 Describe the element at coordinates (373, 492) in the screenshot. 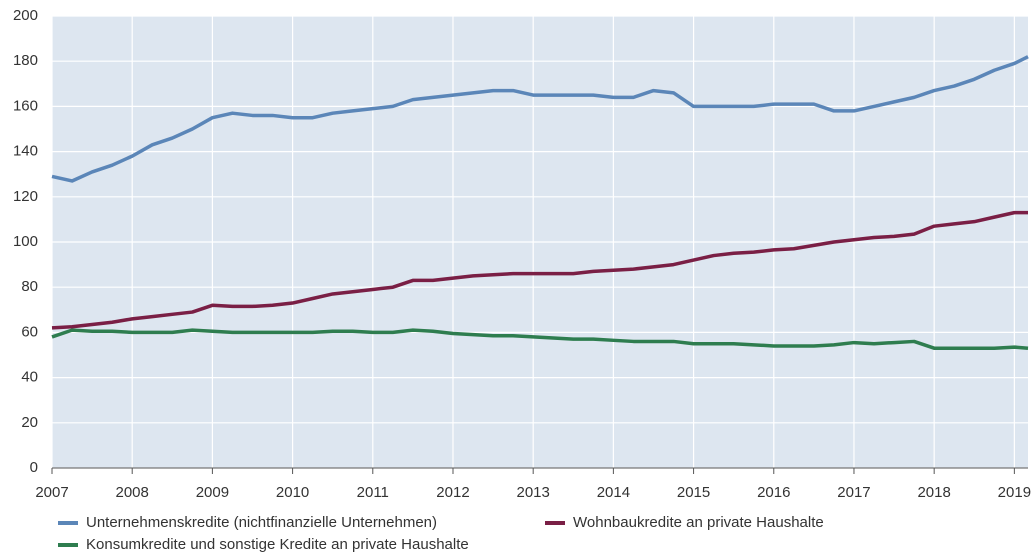

I see `x-tick-label: 2011` at that location.